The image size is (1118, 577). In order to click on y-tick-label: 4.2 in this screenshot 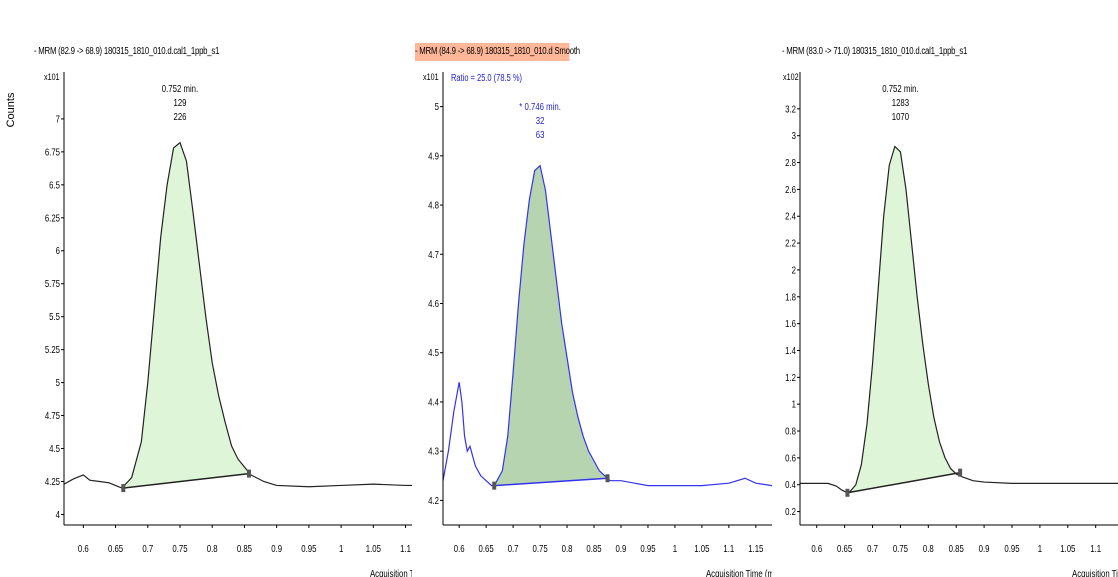, I will do `click(433, 500)`.